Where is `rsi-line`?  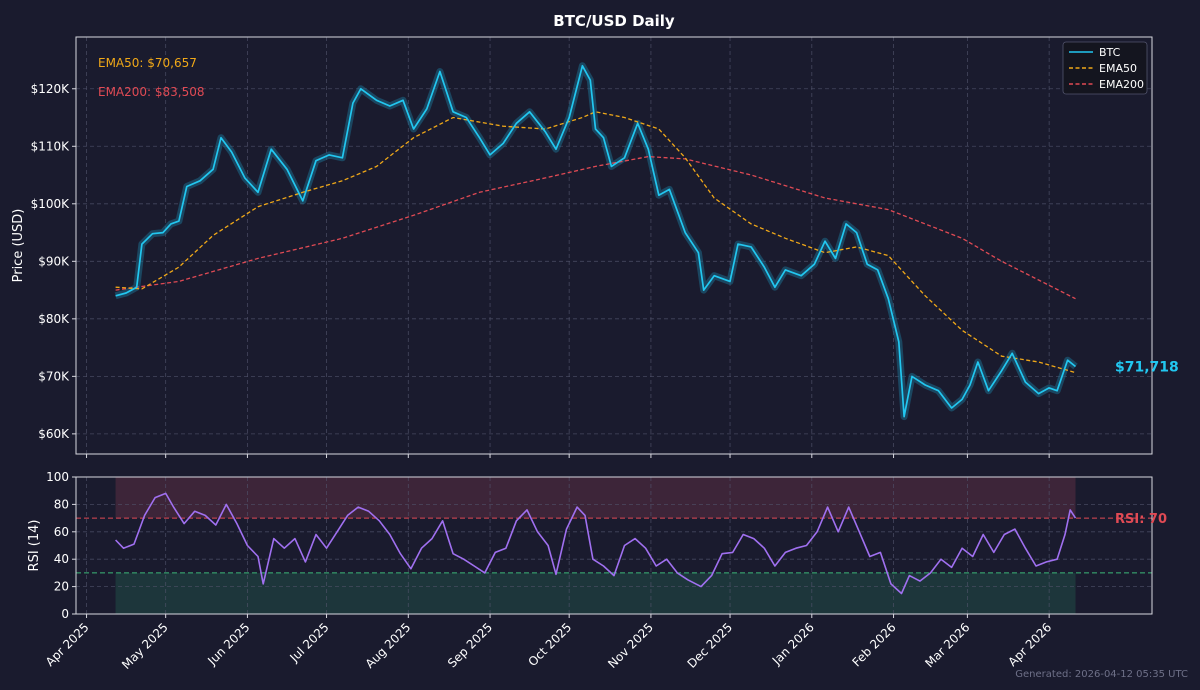 rsi-line is located at coordinates (596, 543).